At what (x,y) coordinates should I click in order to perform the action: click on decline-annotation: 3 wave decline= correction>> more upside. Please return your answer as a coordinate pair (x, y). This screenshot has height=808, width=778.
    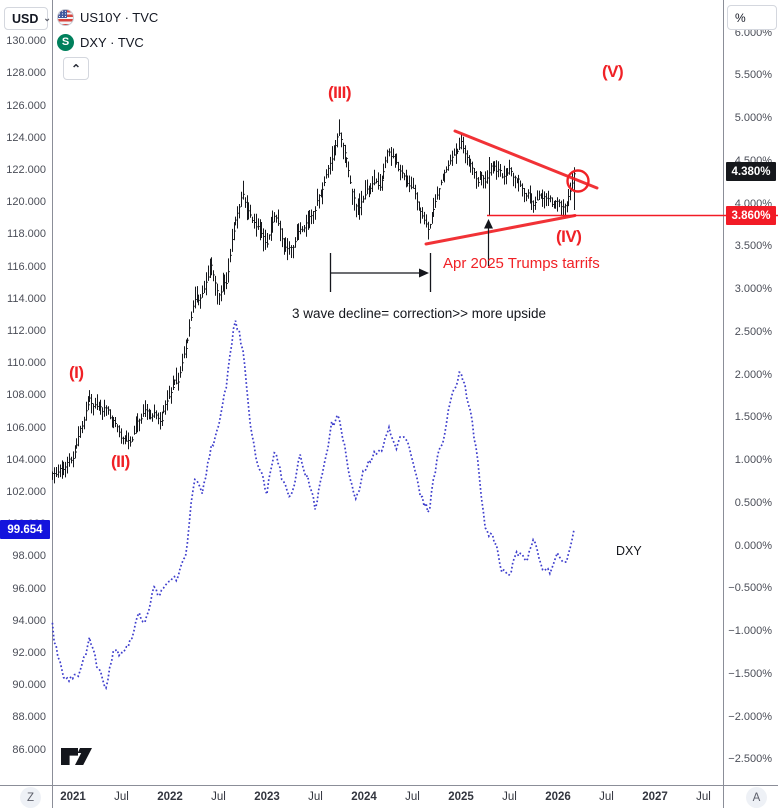
    Looking at the image, I should click on (419, 313).